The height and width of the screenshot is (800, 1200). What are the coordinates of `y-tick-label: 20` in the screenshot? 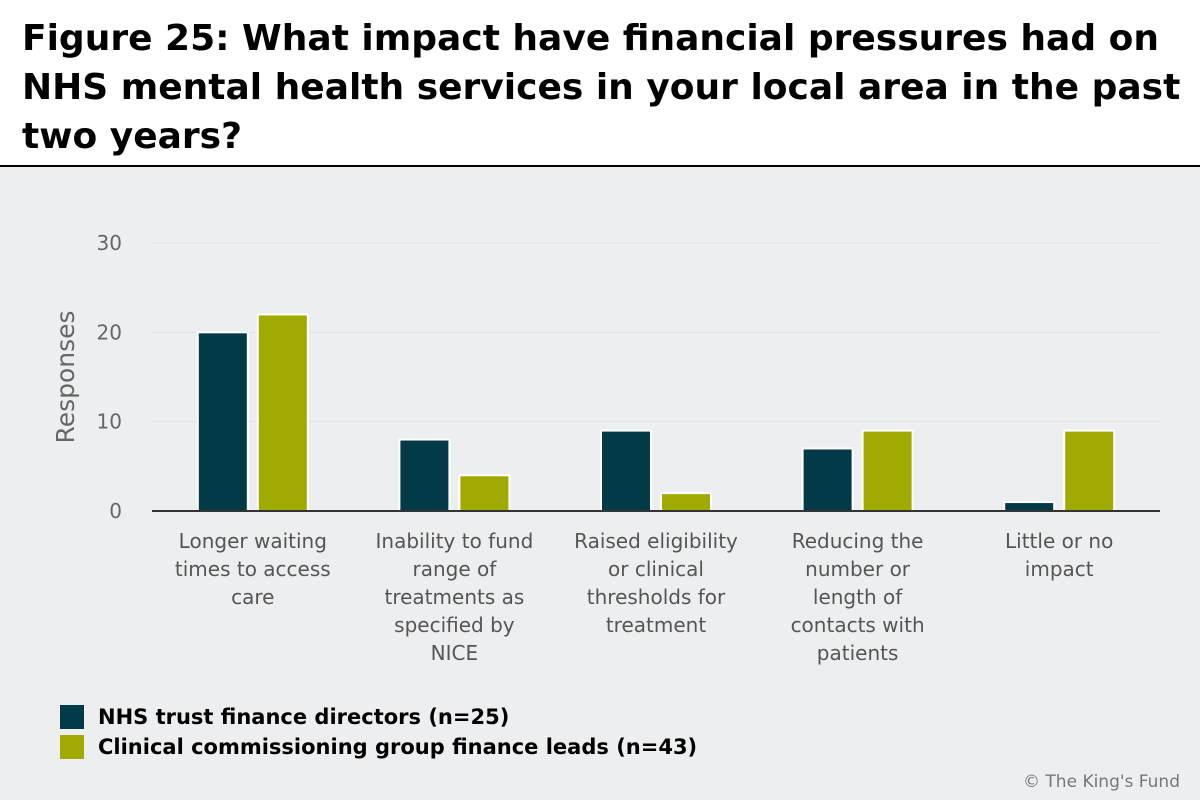 It's located at (109, 332).